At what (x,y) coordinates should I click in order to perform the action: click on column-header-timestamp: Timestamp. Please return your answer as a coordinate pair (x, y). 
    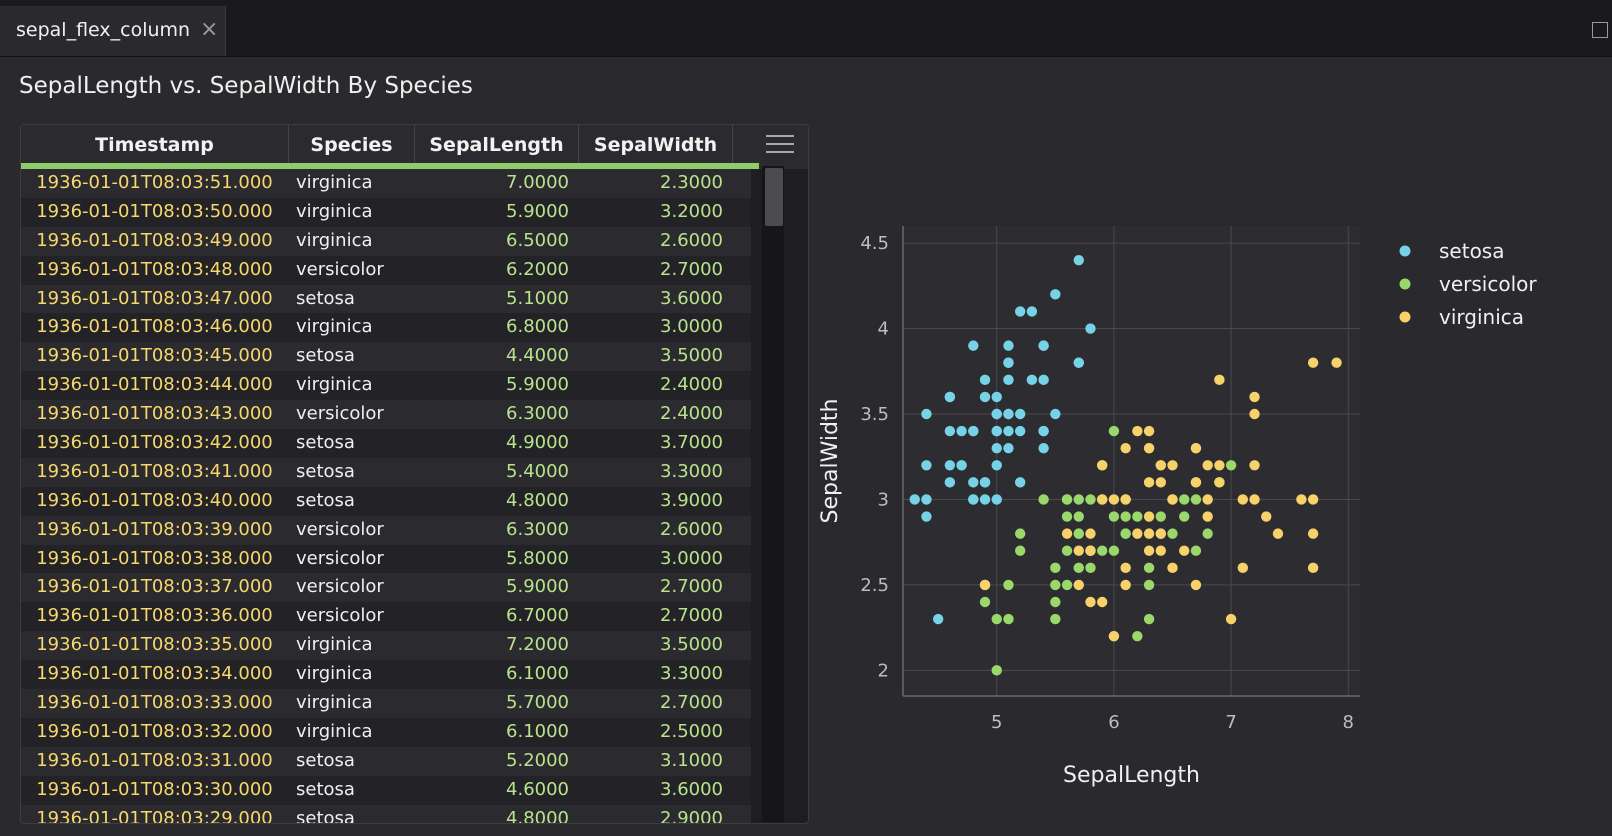
    Looking at the image, I should click on (155, 145).